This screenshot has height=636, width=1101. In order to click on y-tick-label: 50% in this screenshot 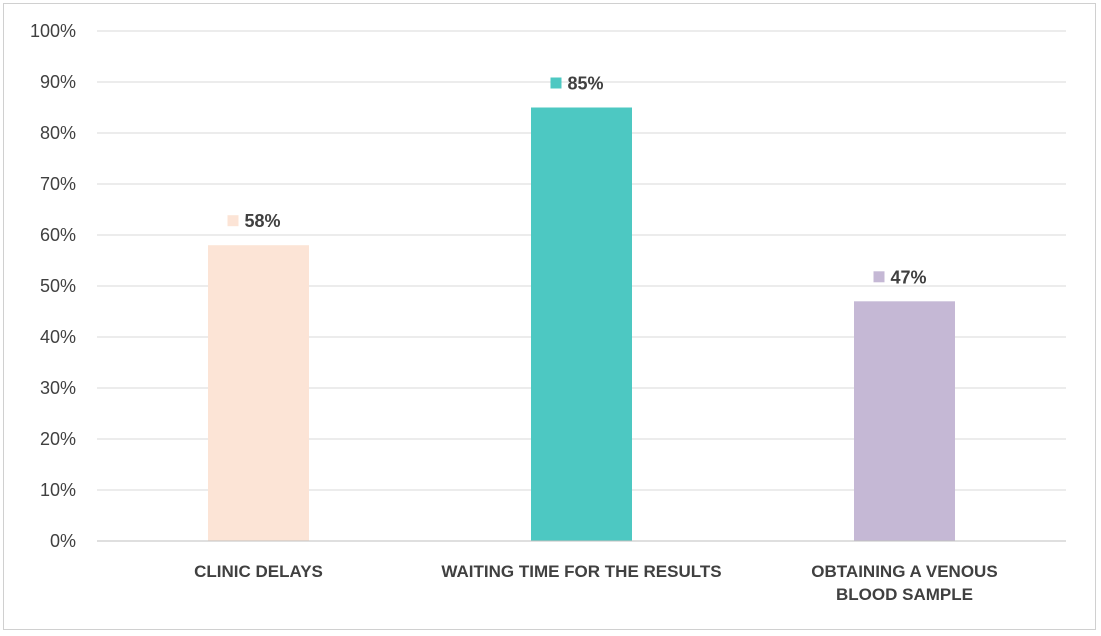, I will do `click(58, 286)`.